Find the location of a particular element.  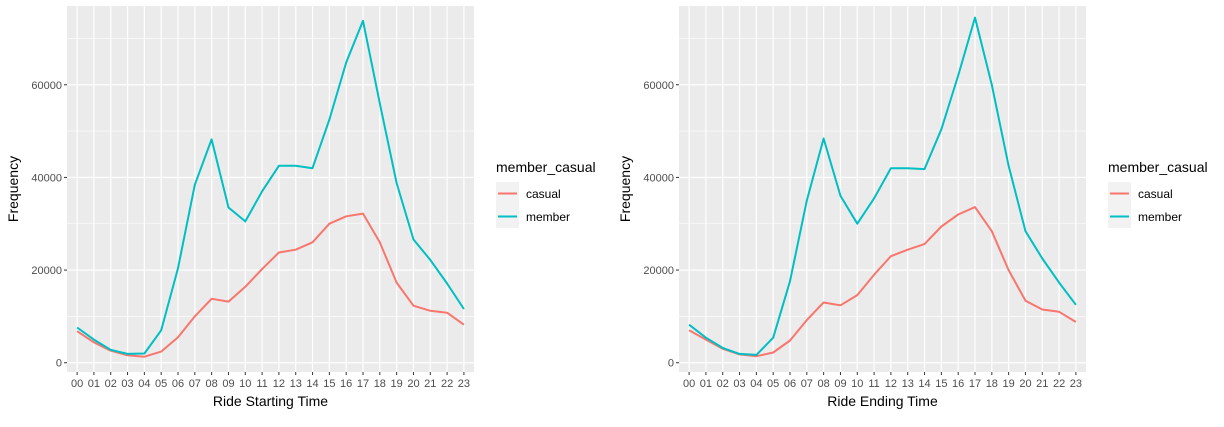

x-axis-title: Ride Ending Time is located at coordinates (882, 401).